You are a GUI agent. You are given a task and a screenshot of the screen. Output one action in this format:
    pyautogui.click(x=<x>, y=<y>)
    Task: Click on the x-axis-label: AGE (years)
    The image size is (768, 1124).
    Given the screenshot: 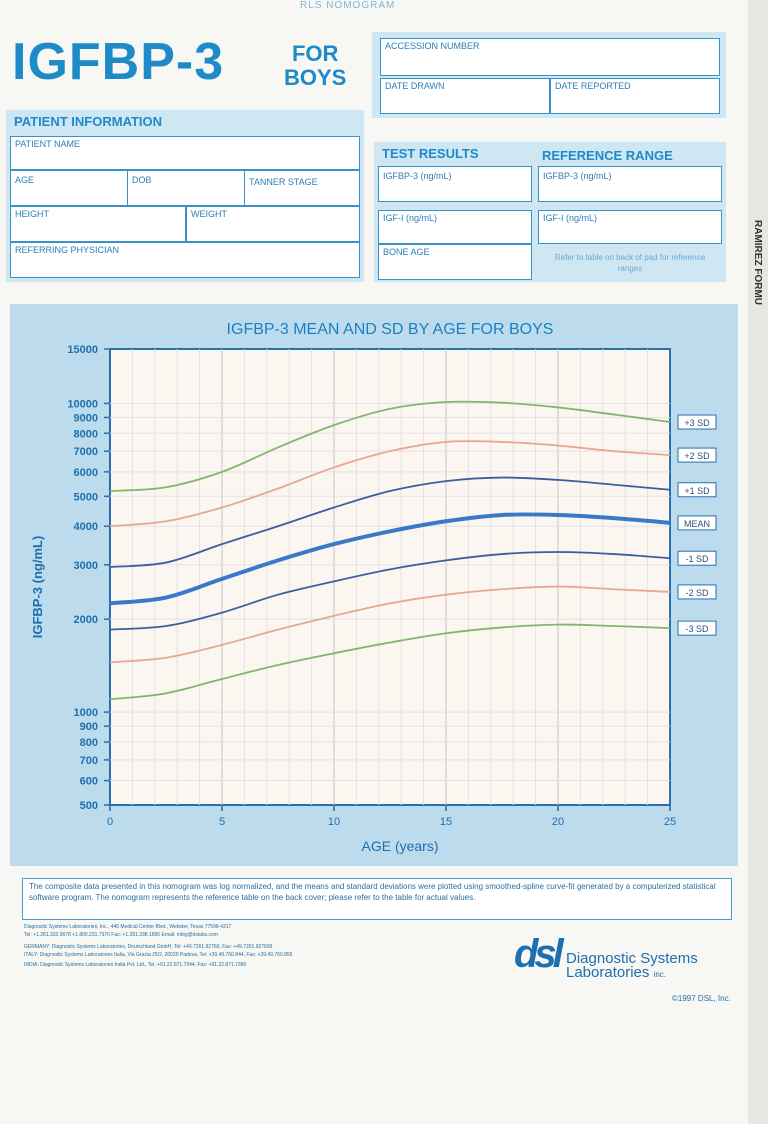 What is the action you would take?
    pyautogui.click(x=399, y=846)
    